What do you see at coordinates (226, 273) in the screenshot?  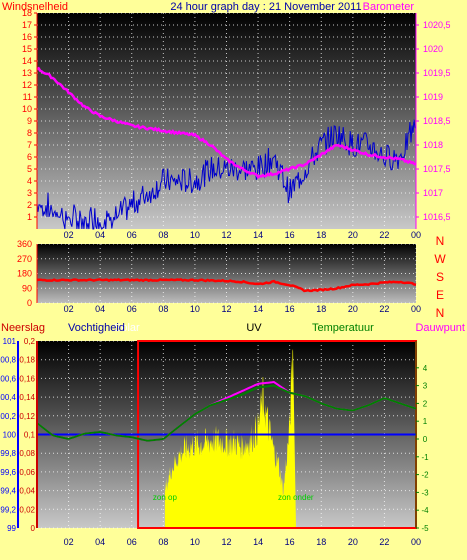 I see `direction-panel` at bounding box center [226, 273].